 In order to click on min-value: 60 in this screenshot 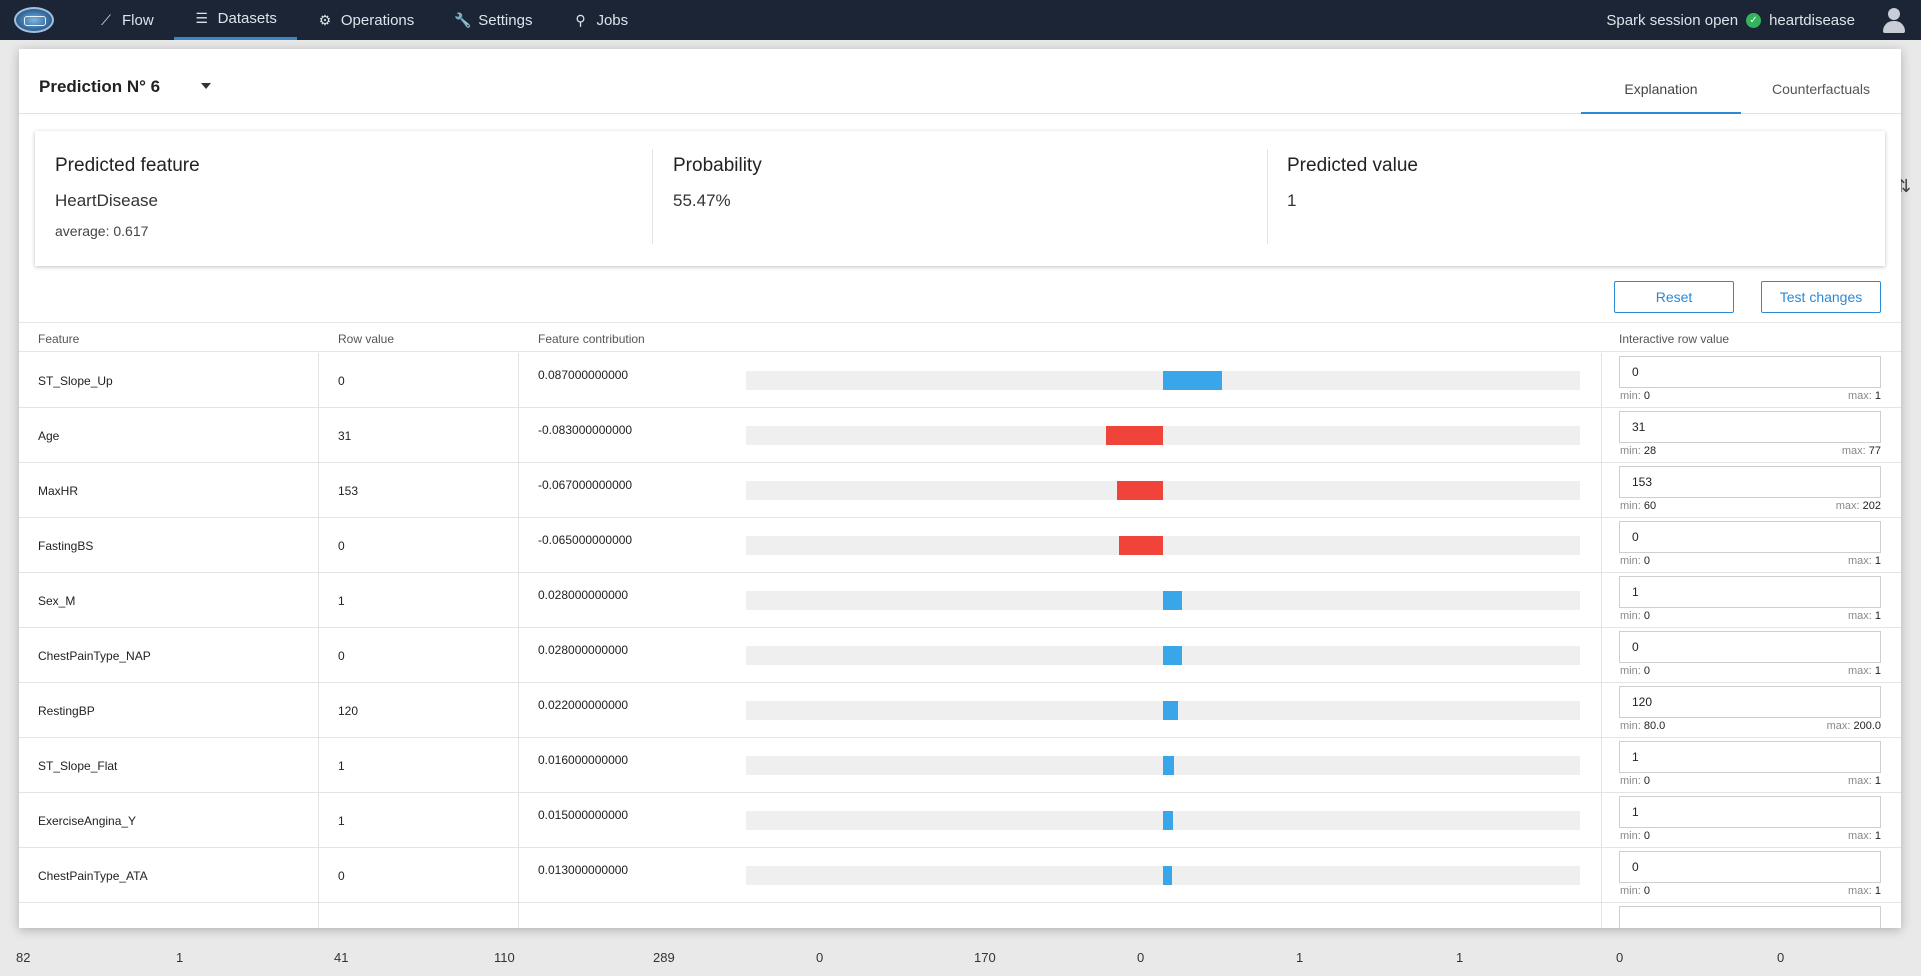, I will do `click(1650, 506)`.